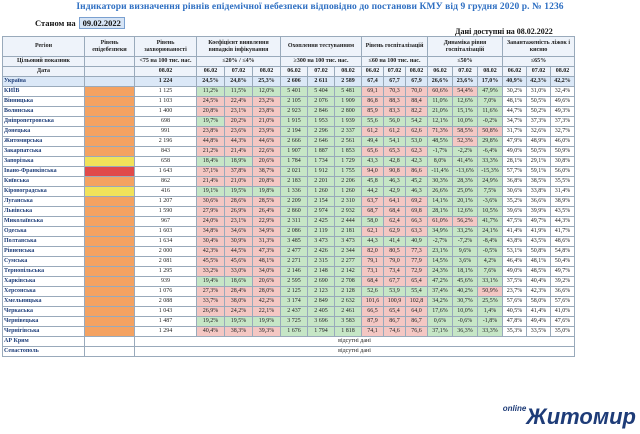  Describe the element at coordinates (238, 321) in the screenshot. I see `value-cell: 19,5%` at that location.